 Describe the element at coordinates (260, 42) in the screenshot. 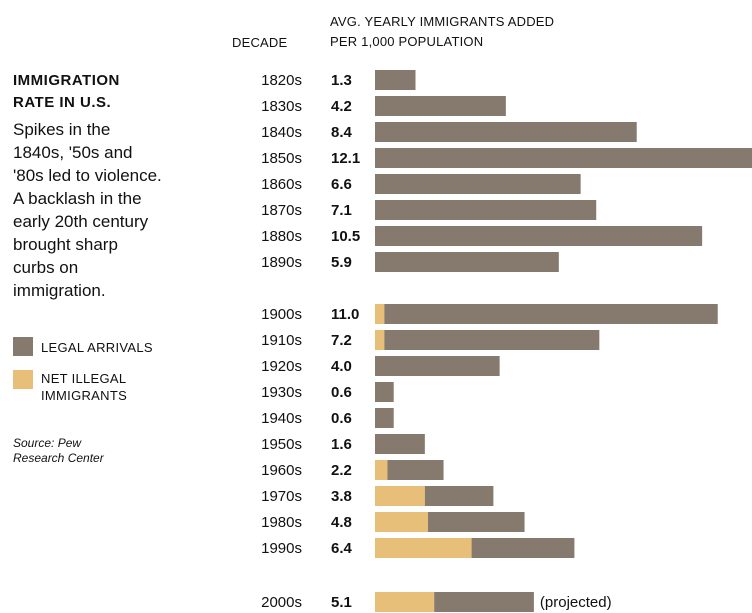

I see `decade-column-header: DECADE` at that location.